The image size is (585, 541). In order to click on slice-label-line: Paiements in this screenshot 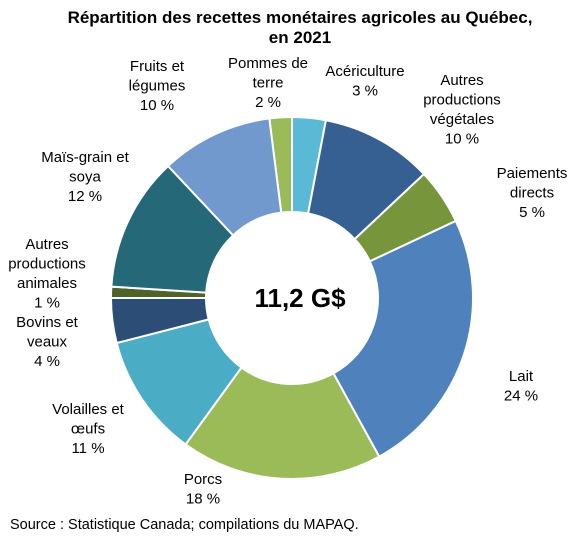, I will do `click(532, 173)`.